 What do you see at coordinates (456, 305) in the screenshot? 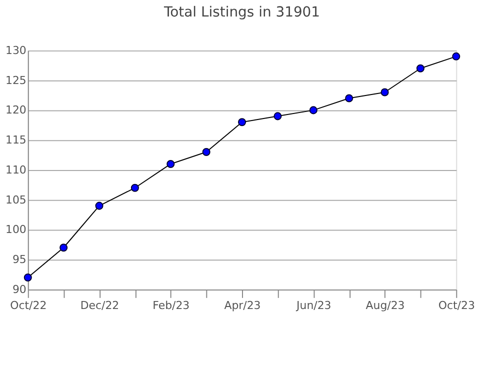
I see `x-tick-label: Oct/23` at bounding box center [456, 305].